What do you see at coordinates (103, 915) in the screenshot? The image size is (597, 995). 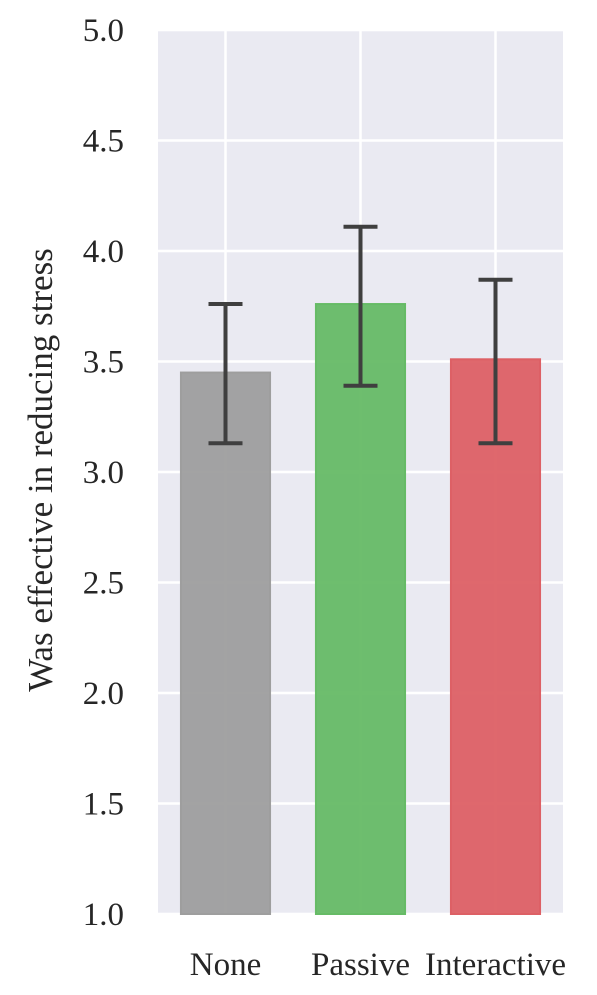 I see `y-tick-label: 1.0` at bounding box center [103, 915].